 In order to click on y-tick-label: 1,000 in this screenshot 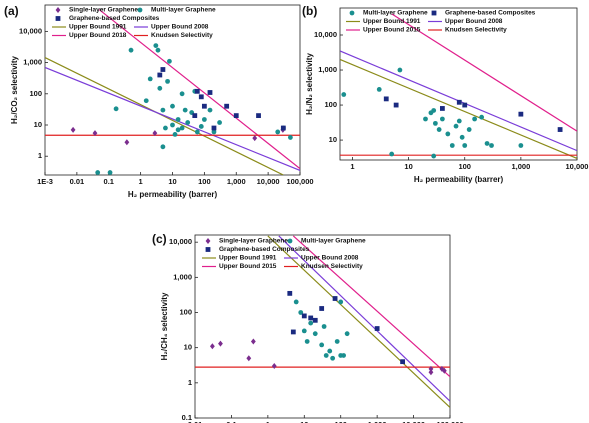, I will do `click(182, 276)`.